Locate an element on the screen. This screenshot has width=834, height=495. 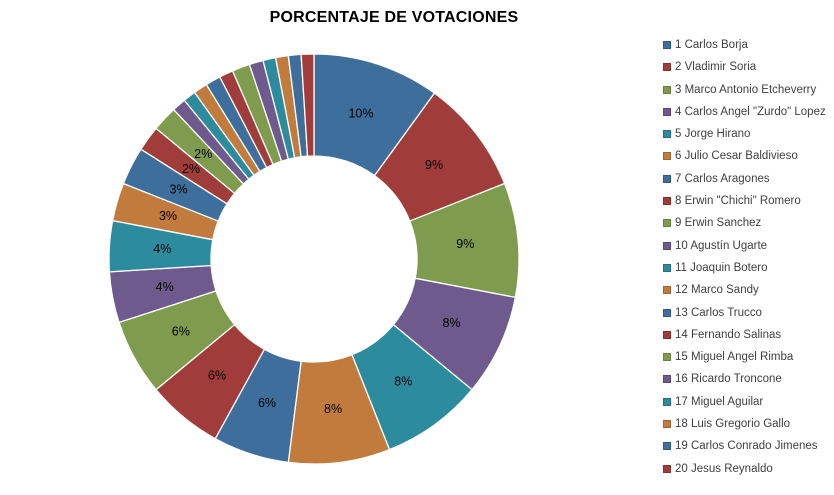
legend-item: 16 Ricardo Troncone is located at coordinates (748, 379).